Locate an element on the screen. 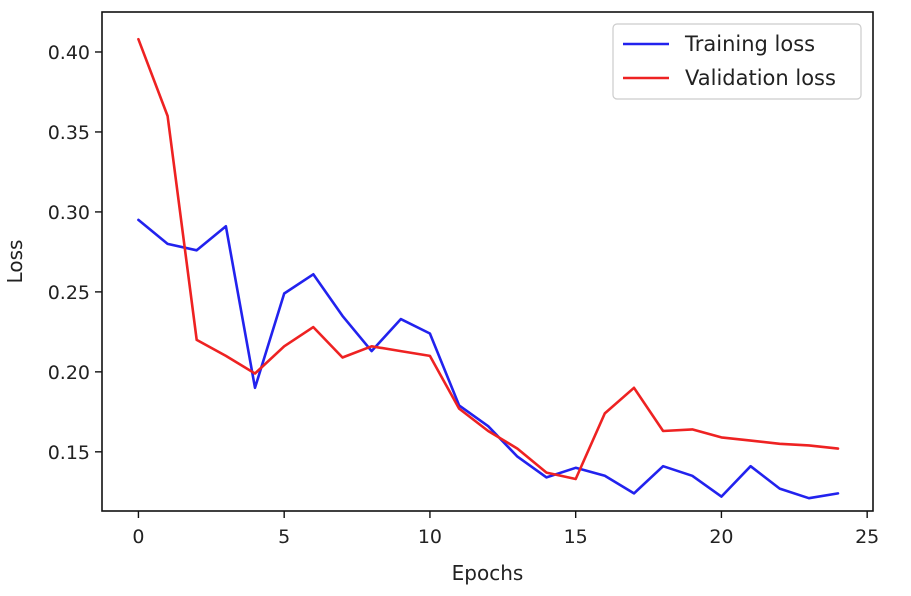  x-tick-label: 5 is located at coordinates (284, 537).